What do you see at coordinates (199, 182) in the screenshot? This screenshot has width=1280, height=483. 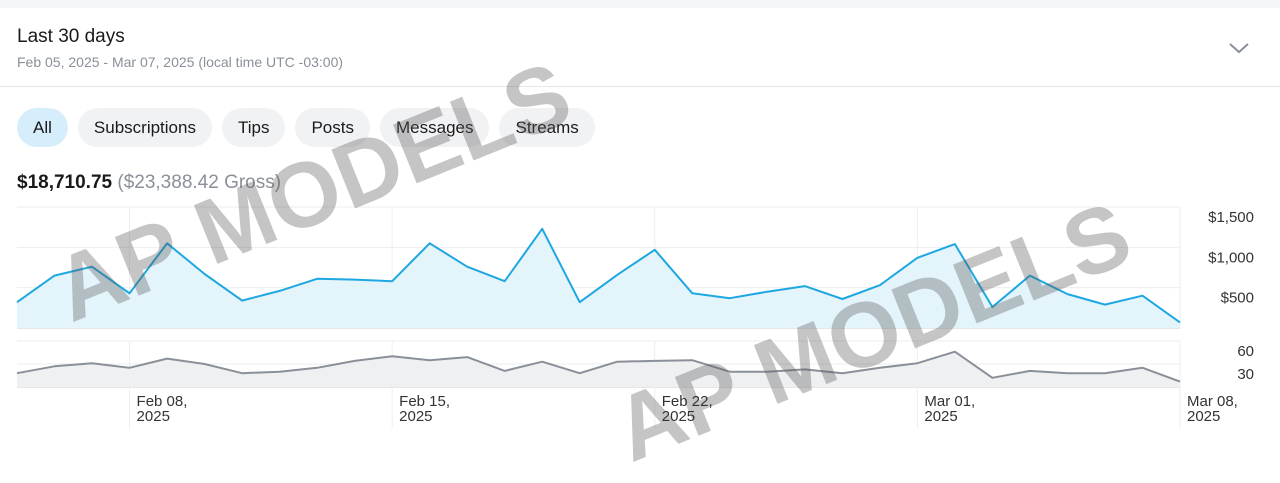 I see `gross-total: ($23,388.42 Gross)` at bounding box center [199, 182].